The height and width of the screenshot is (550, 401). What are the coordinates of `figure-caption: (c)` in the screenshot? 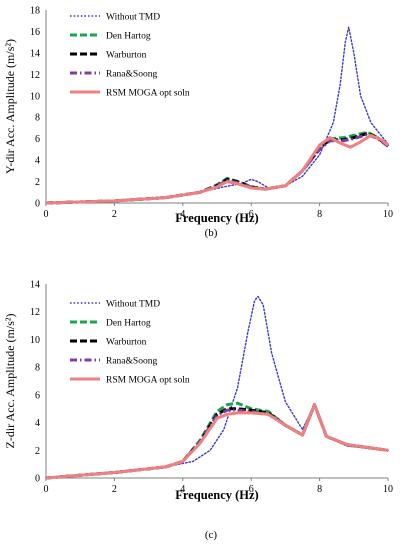 It's located at (211, 535).